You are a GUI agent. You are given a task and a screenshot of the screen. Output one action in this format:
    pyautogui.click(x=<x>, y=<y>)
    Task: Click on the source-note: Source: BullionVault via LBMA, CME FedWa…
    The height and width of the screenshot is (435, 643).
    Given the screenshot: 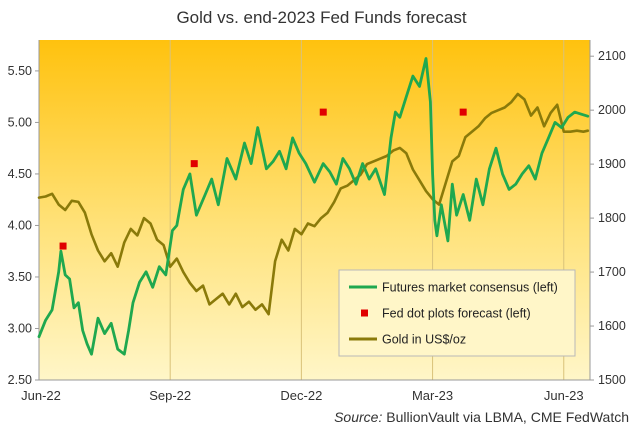 What is the action you would take?
    pyautogui.click(x=481, y=417)
    